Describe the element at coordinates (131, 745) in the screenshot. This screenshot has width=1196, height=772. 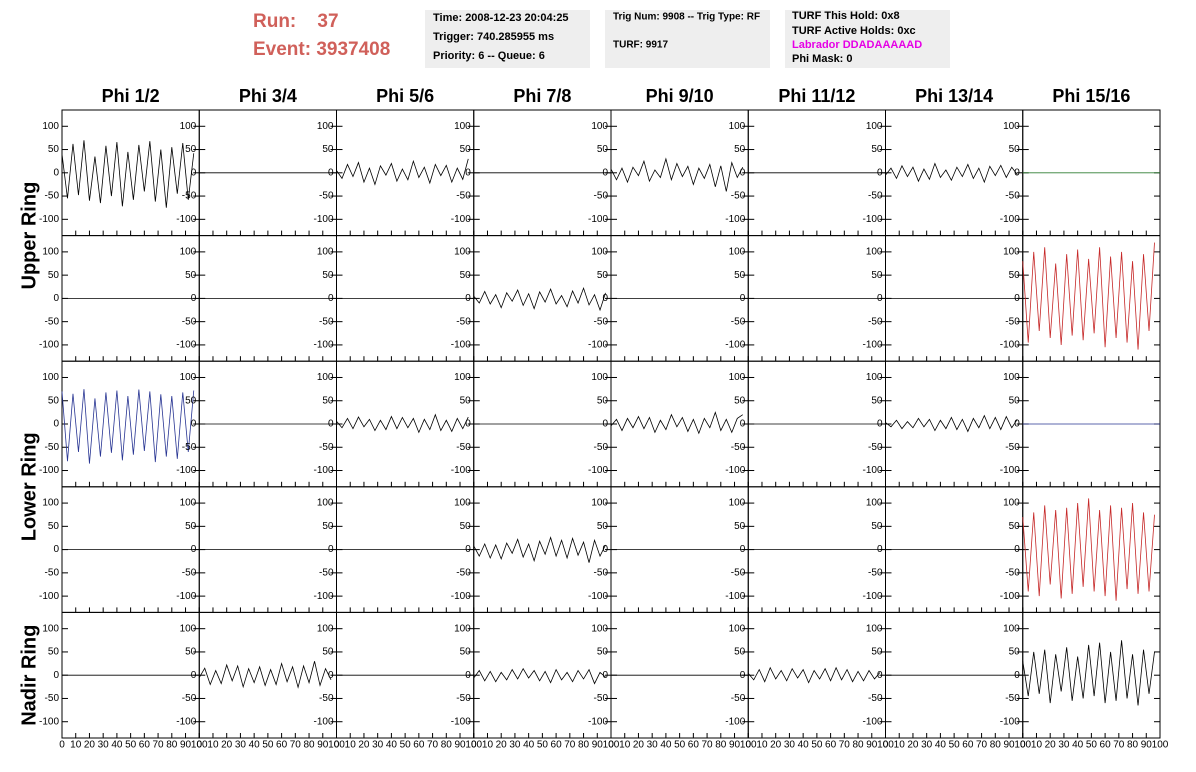
I see `x-tick-label: 50` at that location.